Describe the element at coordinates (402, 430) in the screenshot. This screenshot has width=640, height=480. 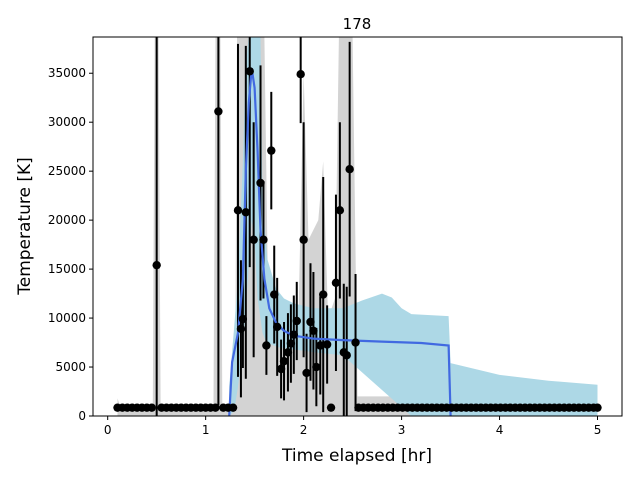
I see `x-tick-label: 3` at that location.